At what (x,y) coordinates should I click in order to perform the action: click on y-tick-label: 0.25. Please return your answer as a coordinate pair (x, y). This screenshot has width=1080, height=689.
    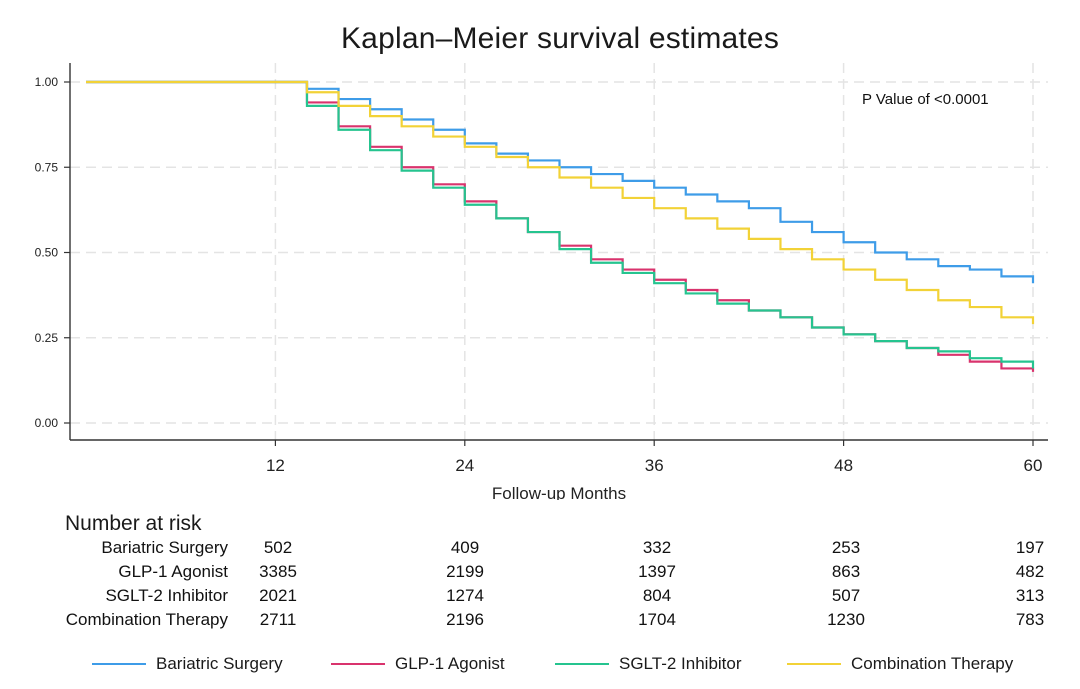
    Looking at the image, I should click on (47, 338).